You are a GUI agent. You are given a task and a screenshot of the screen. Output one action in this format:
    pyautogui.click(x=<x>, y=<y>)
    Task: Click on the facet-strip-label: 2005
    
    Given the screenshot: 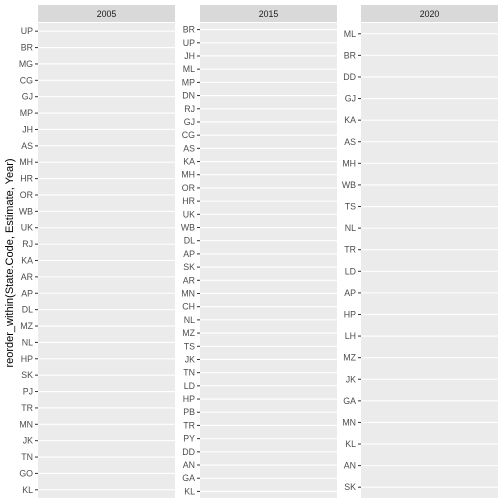 What is the action you would take?
    pyautogui.click(x=107, y=14)
    